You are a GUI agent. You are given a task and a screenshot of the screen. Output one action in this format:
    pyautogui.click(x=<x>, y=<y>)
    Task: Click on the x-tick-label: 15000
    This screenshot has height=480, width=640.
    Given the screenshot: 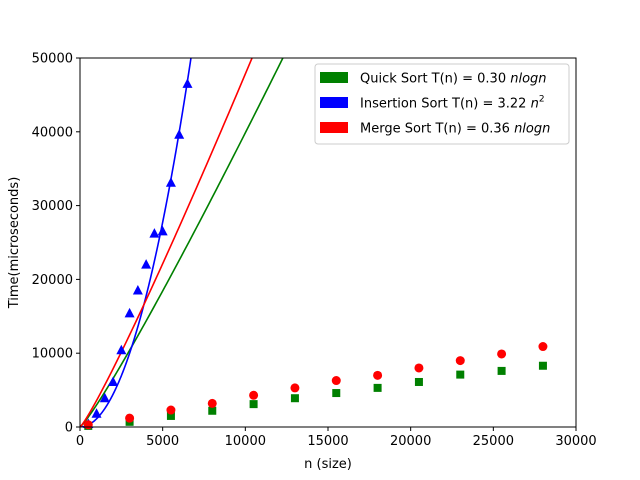 What is the action you would take?
    pyautogui.click(x=327, y=441)
    